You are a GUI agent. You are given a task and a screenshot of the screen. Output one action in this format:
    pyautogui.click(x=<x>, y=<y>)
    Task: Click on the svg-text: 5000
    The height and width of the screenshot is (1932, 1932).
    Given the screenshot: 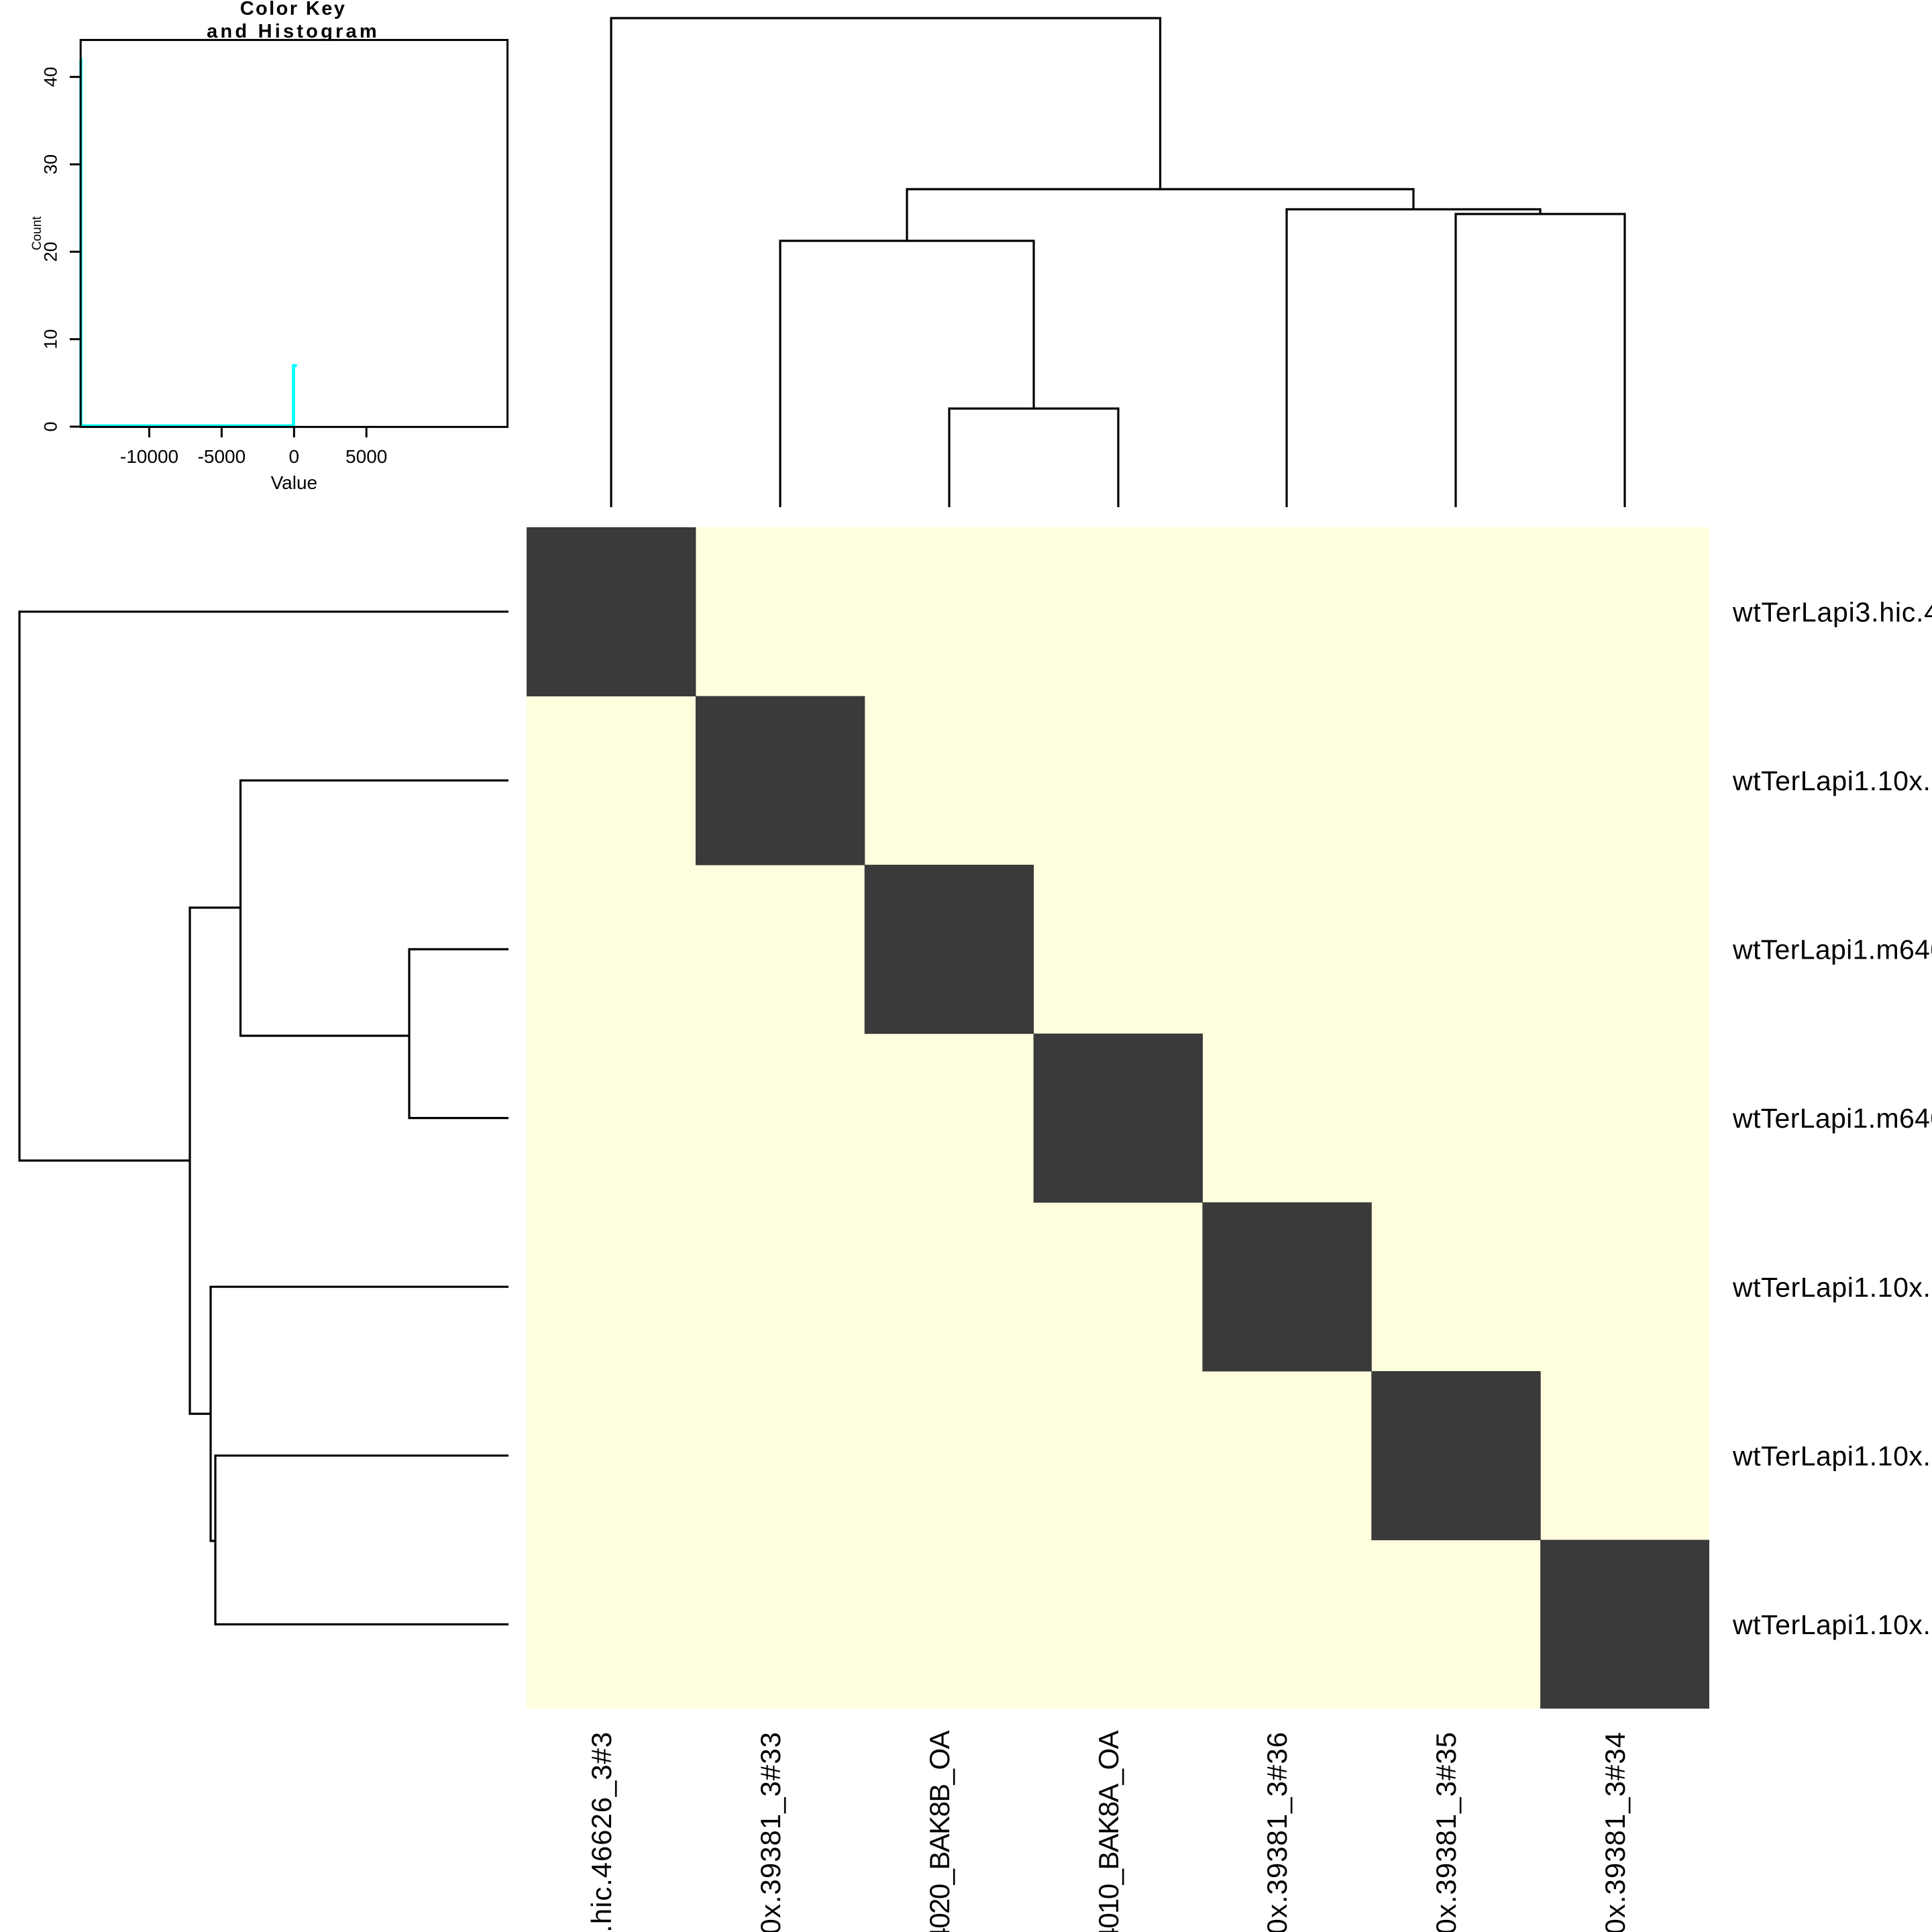 What is the action you would take?
    pyautogui.click(x=366, y=456)
    